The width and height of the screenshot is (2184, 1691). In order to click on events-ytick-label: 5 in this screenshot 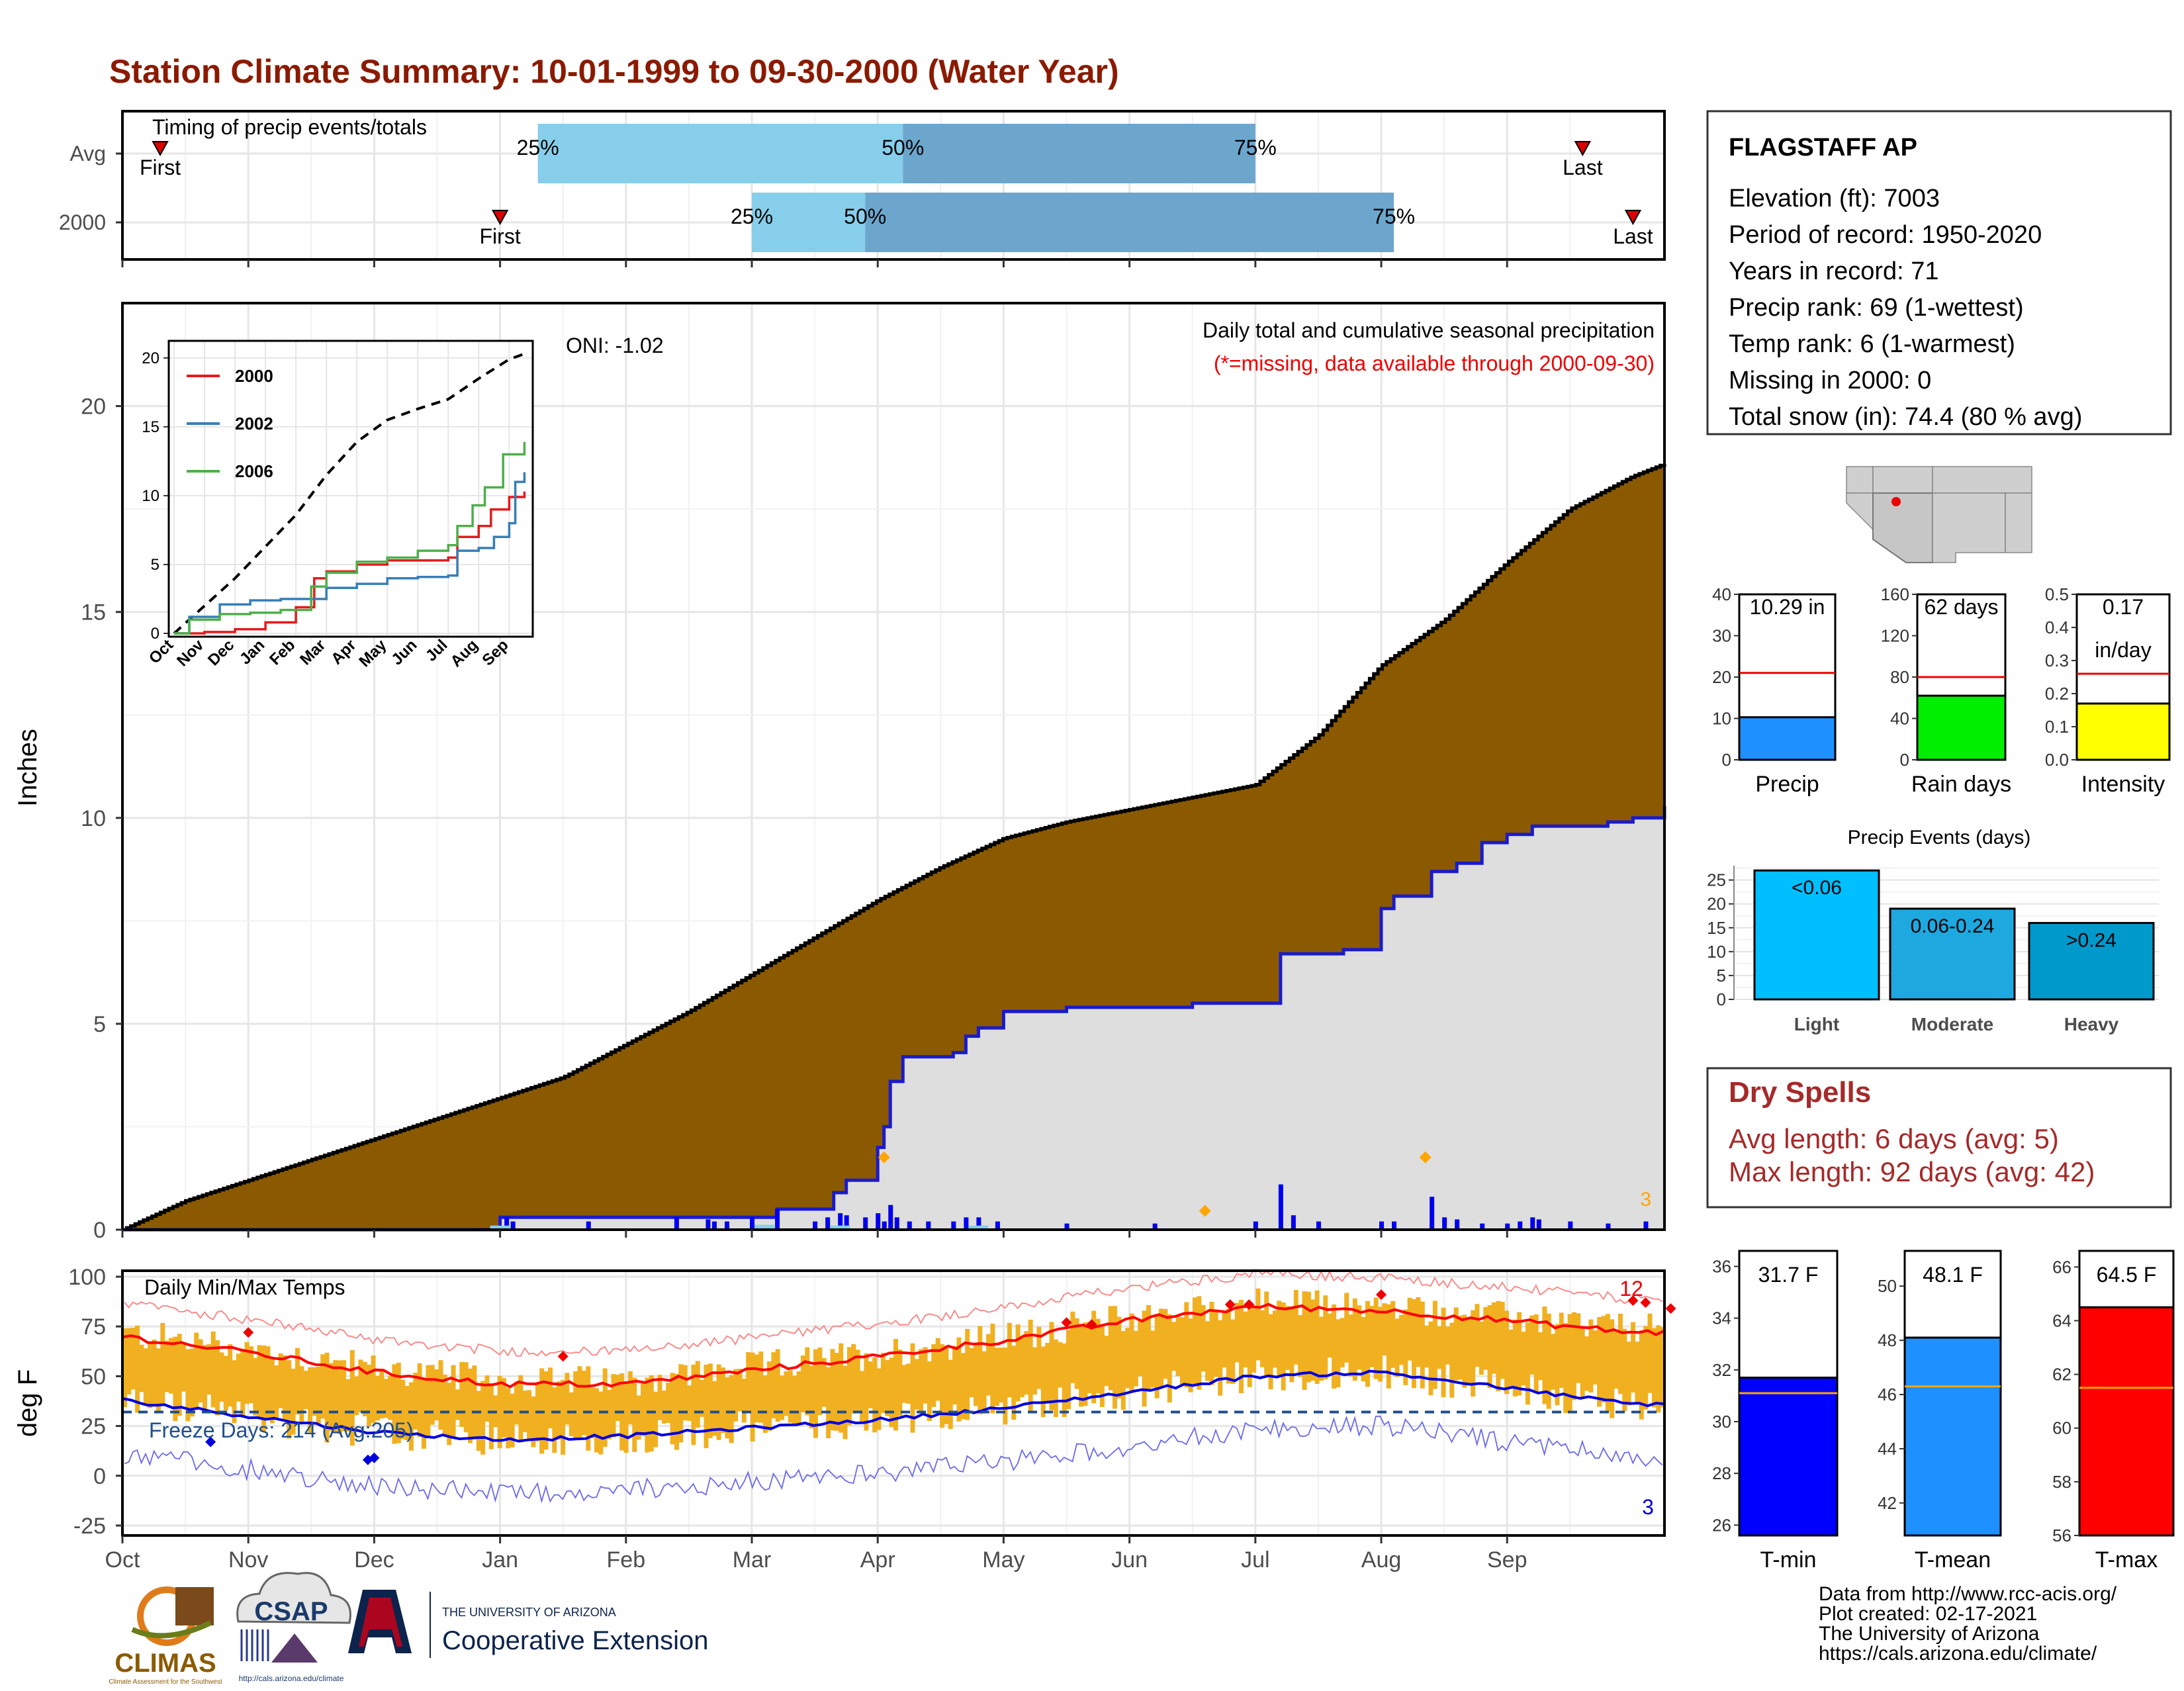, I will do `click(1721, 975)`.